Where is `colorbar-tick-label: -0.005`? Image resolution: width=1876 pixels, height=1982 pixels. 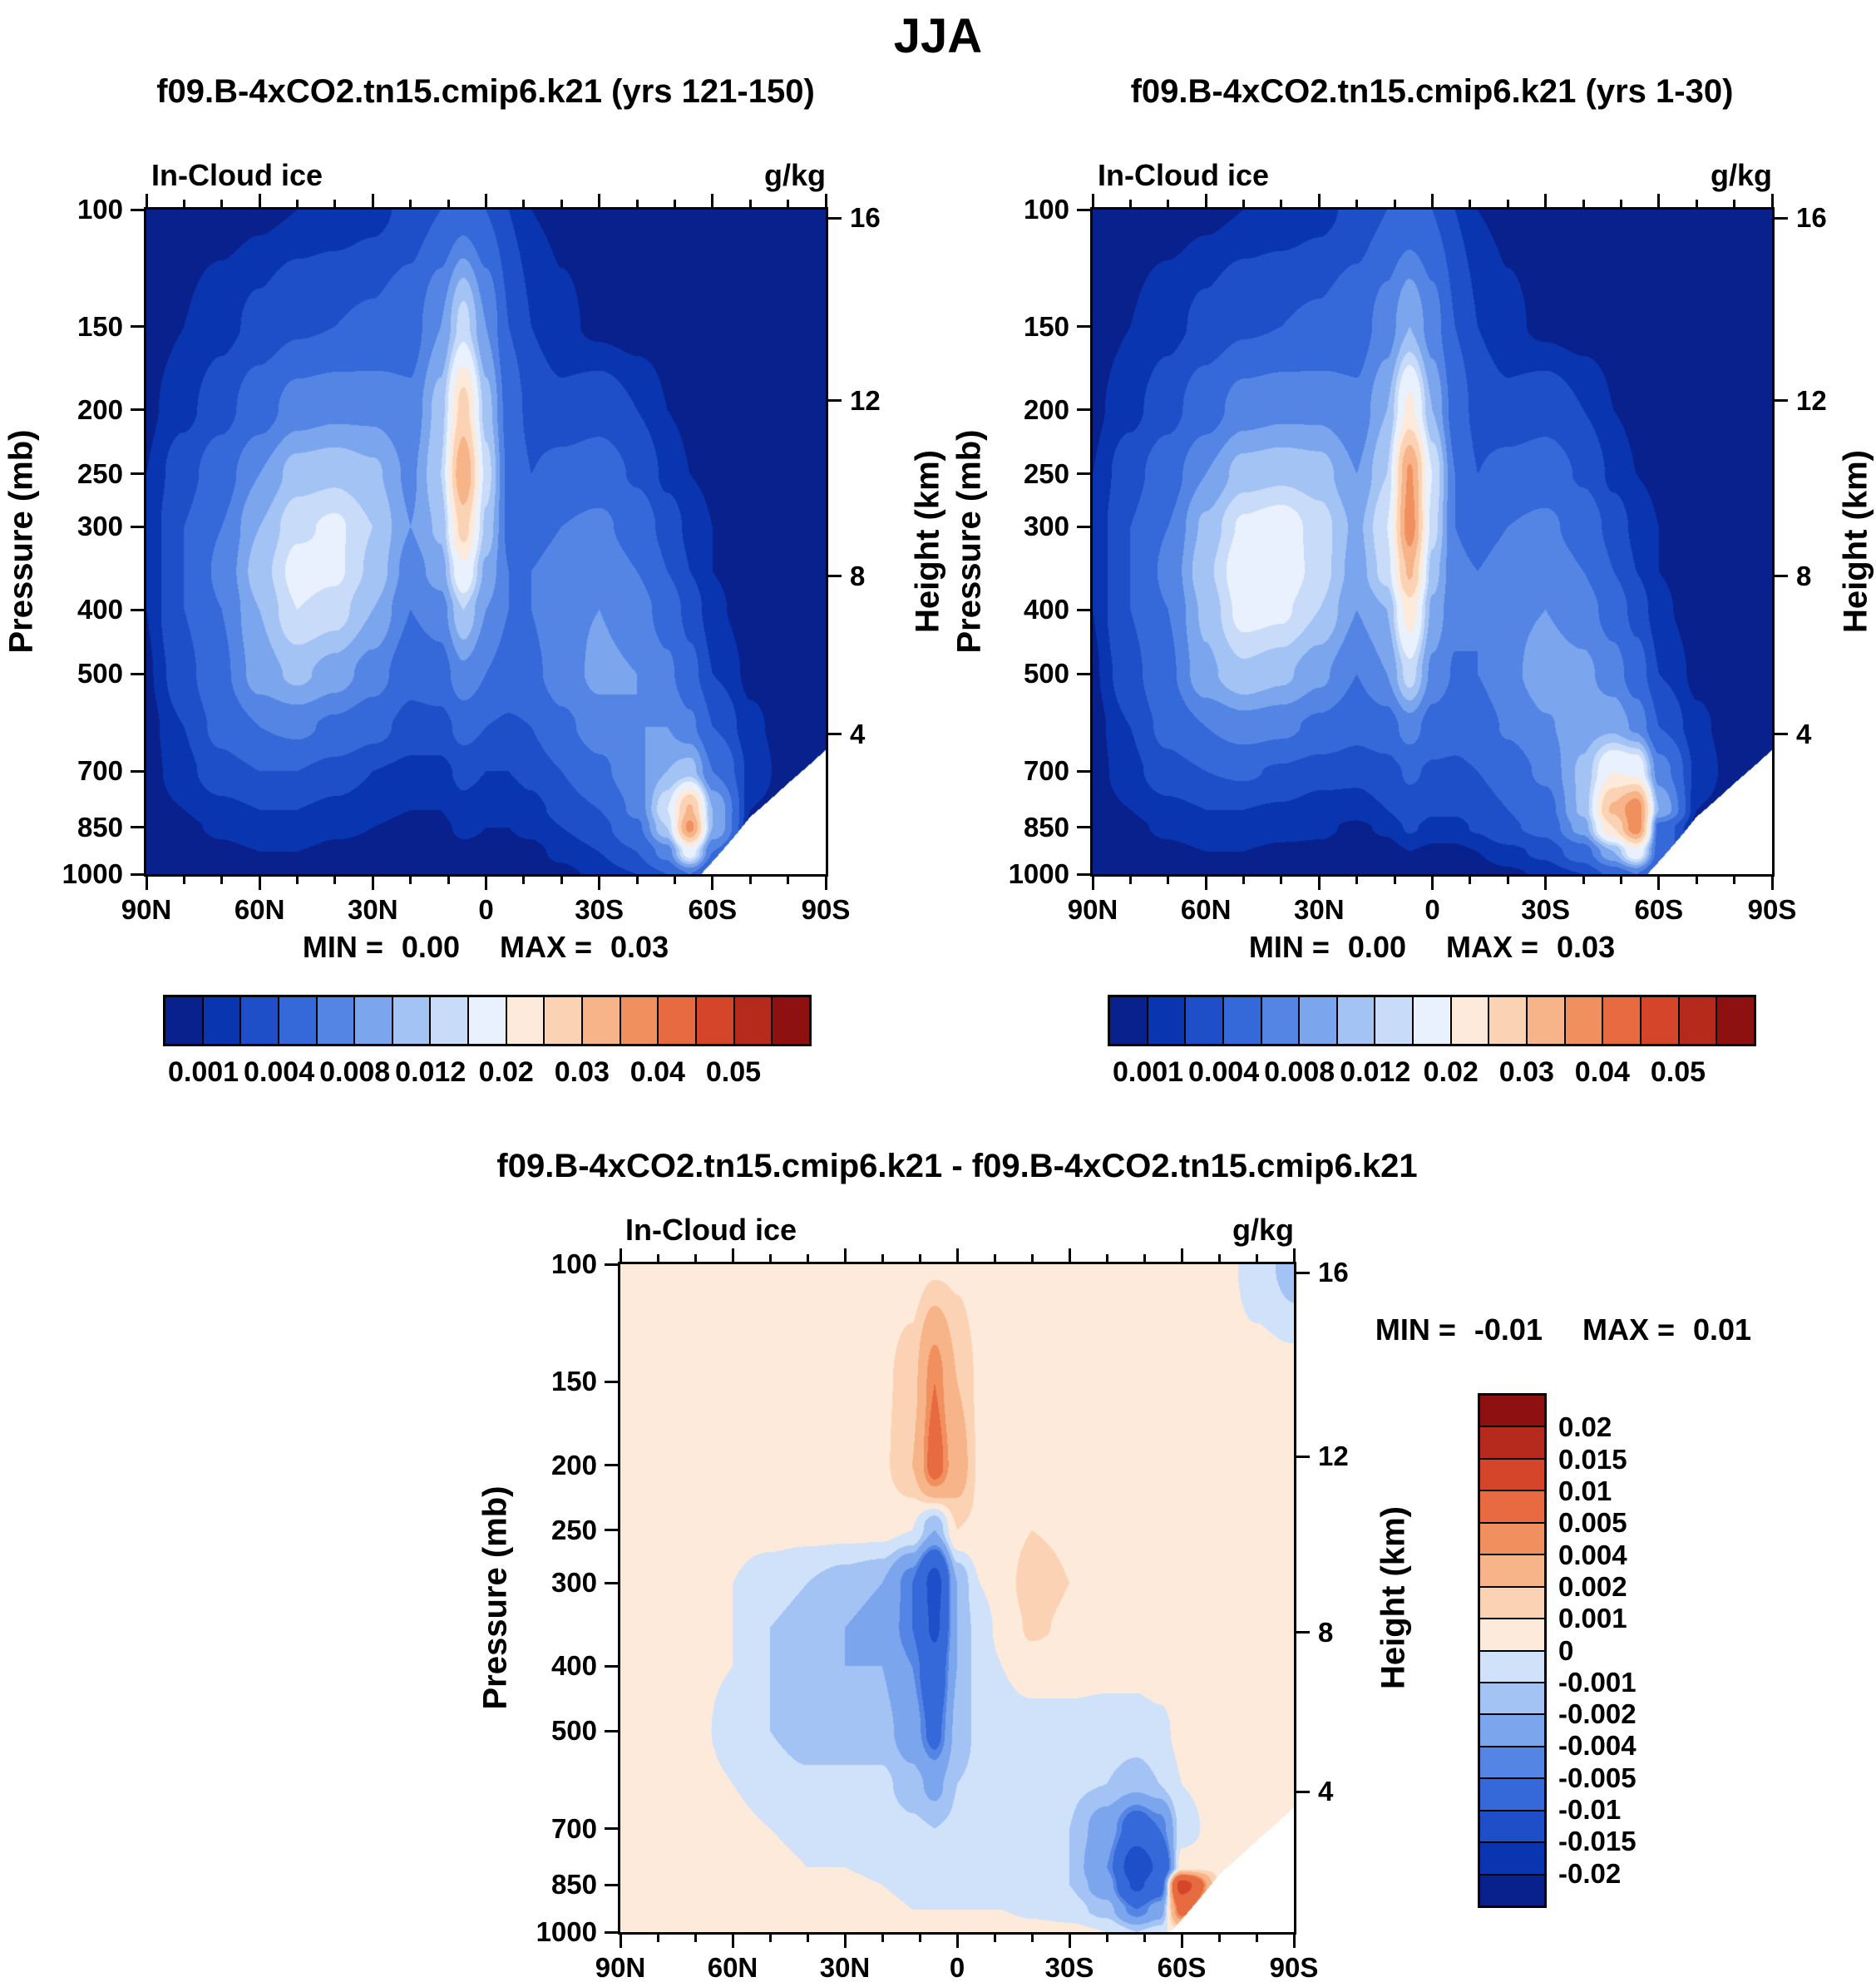 colorbar-tick-label: -0.005 is located at coordinates (1597, 1777).